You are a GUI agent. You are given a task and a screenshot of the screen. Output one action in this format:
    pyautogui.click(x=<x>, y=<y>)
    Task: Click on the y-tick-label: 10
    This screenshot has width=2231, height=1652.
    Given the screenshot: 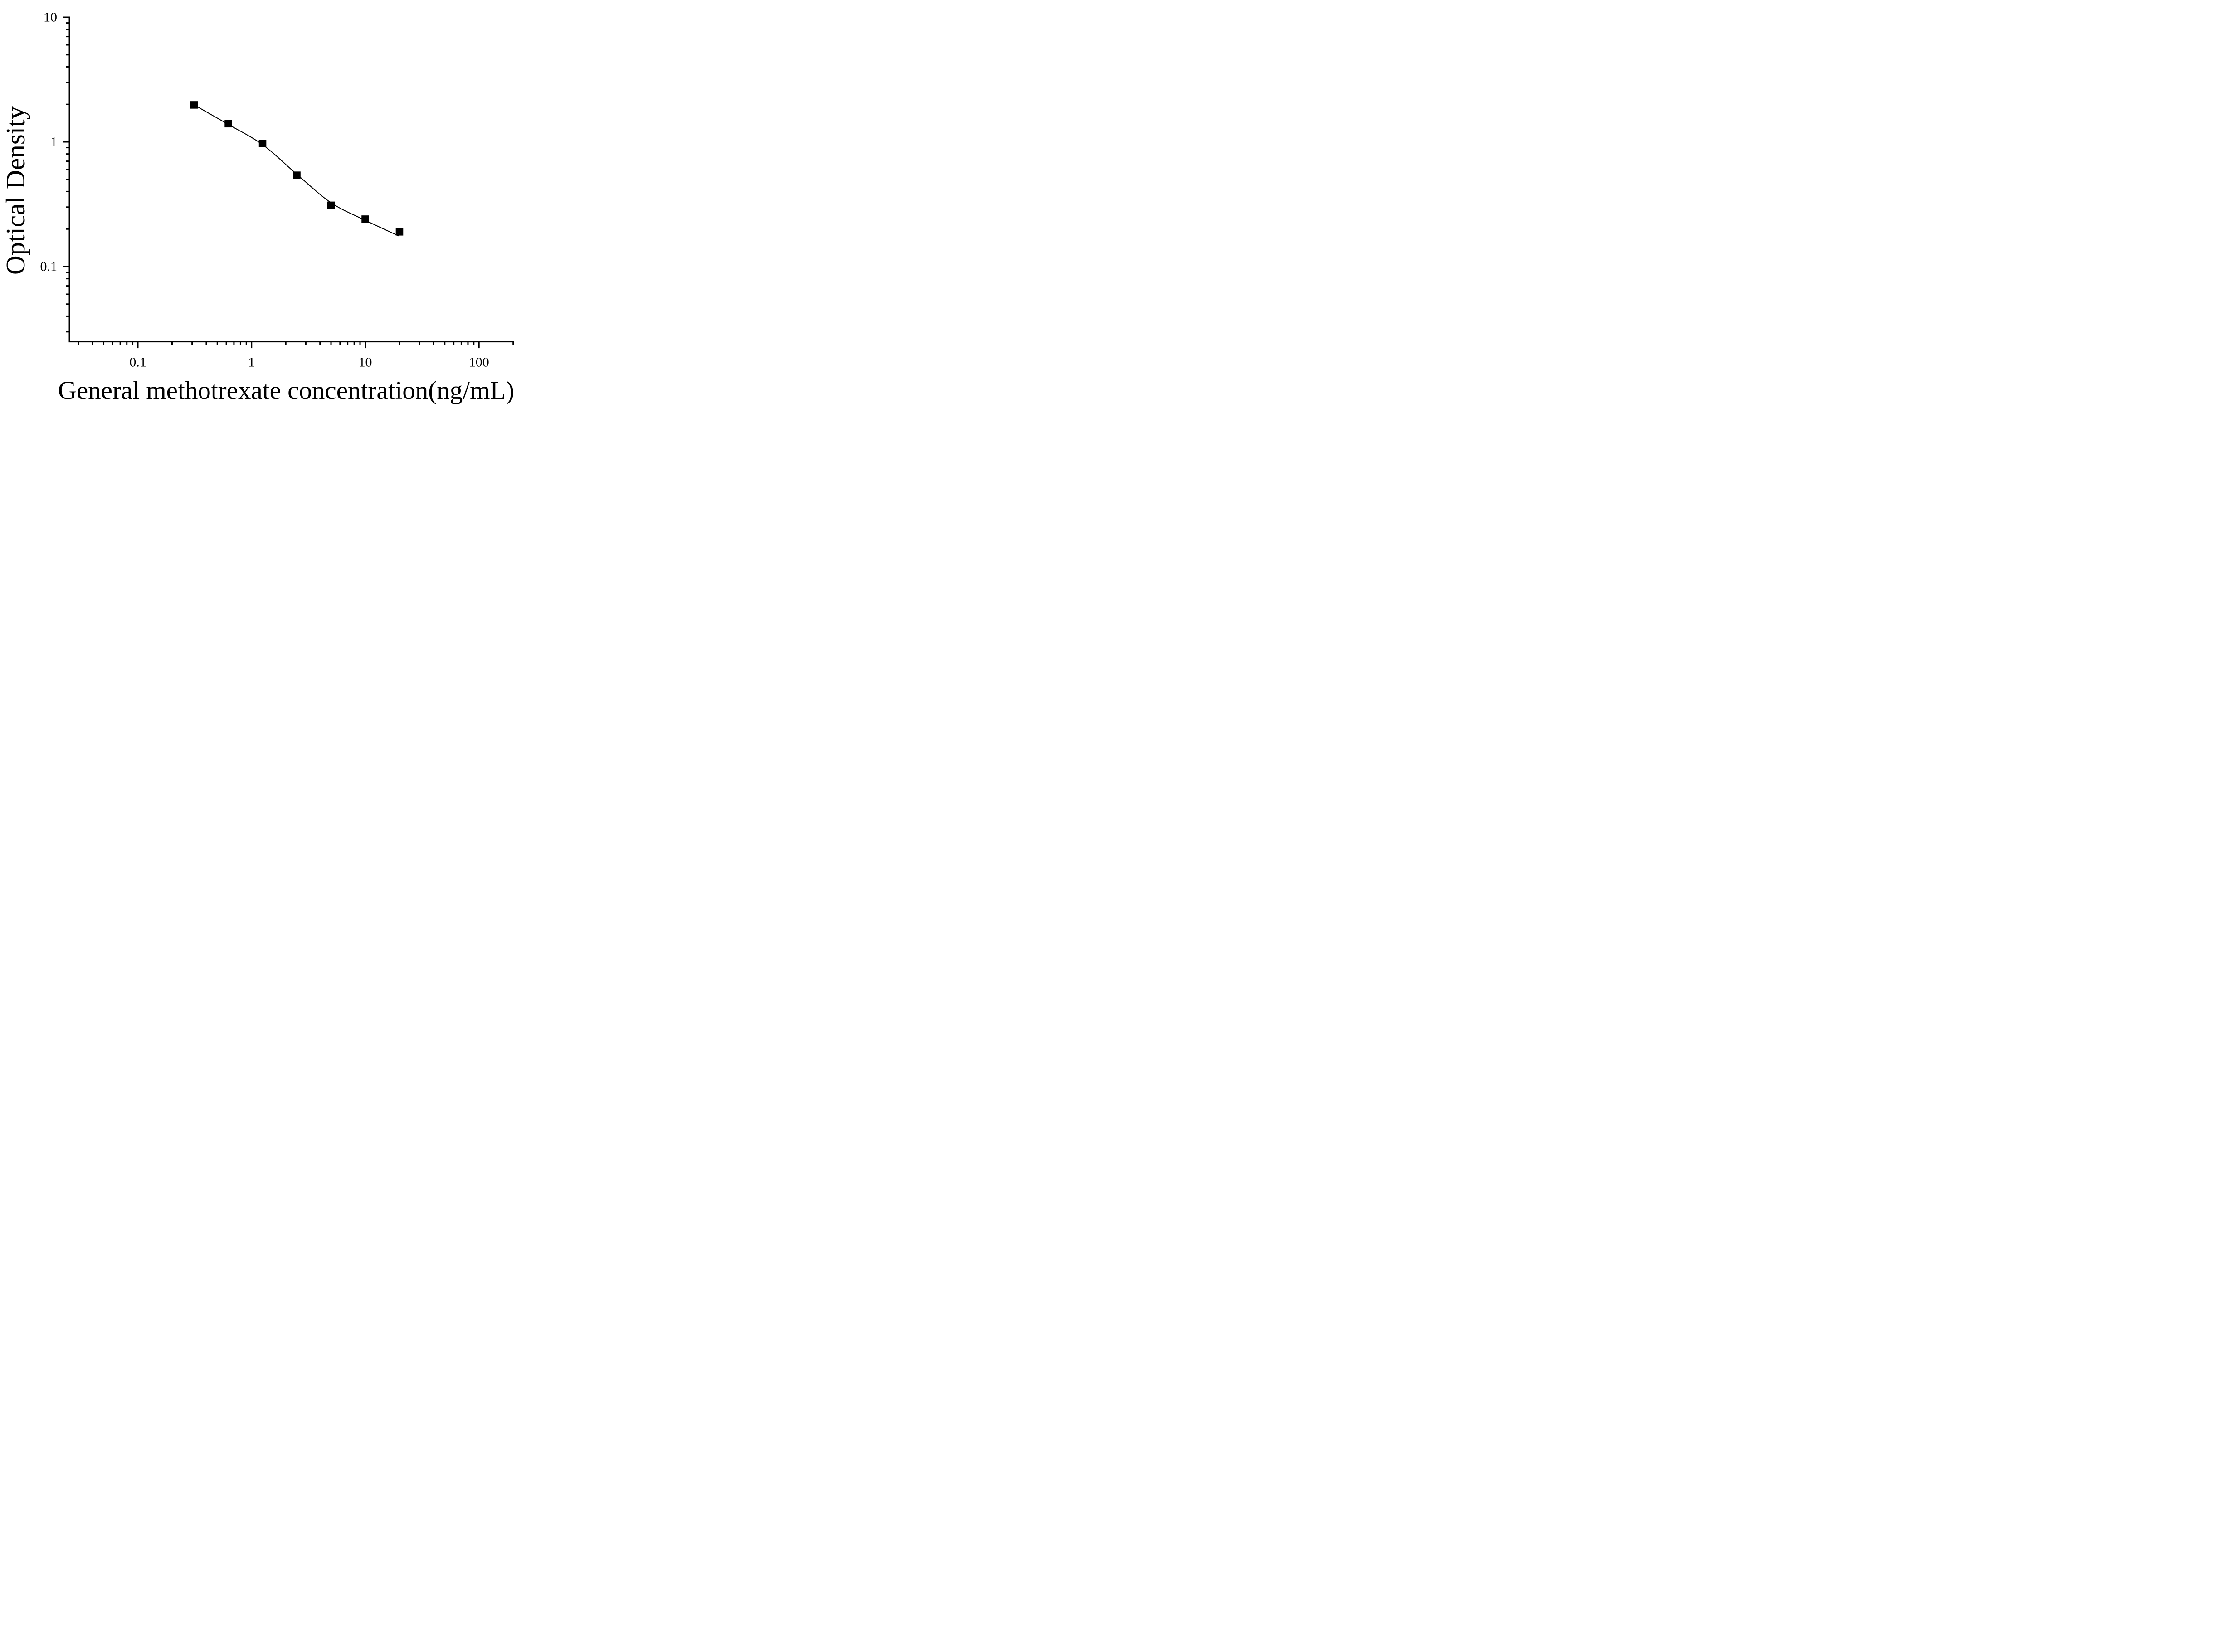 What is the action you would take?
    pyautogui.click(x=50, y=18)
    